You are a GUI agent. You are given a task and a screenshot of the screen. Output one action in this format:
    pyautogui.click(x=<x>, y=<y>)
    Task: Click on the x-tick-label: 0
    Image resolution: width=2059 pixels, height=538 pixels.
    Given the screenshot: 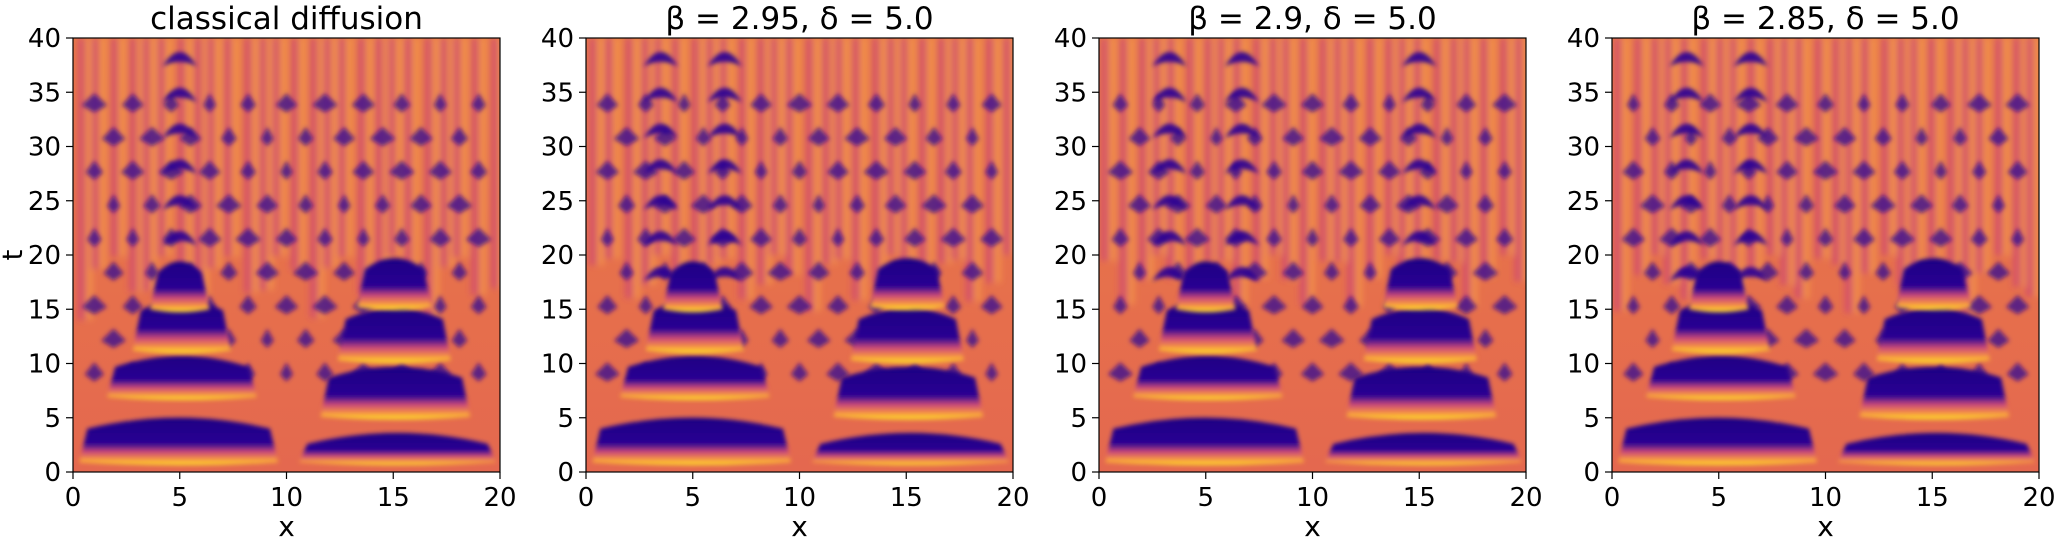 What is the action you would take?
    pyautogui.click(x=1612, y=498)
    